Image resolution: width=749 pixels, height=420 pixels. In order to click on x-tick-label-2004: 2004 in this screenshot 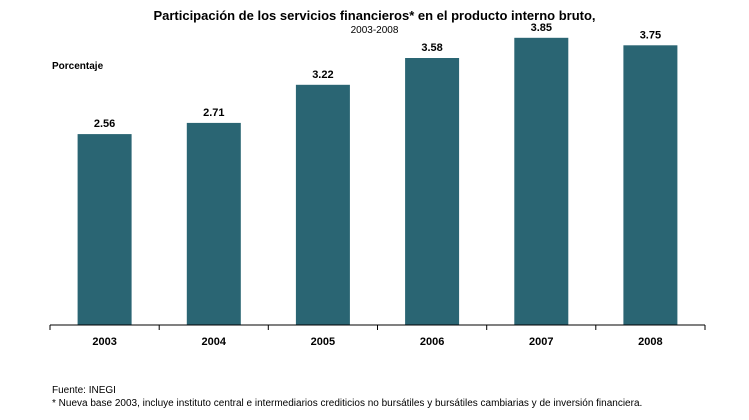, I will do `click(214, 342)`.